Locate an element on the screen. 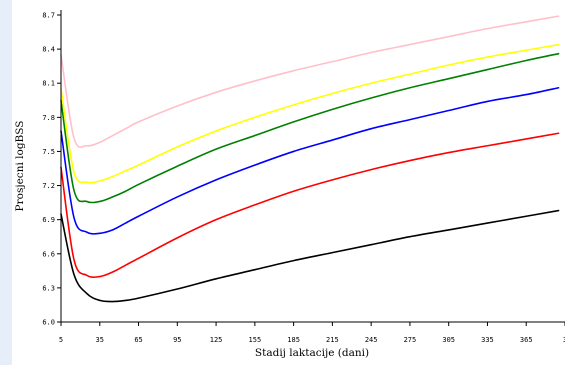  x-tick-label: 65 is located at coordinates (138, 340).